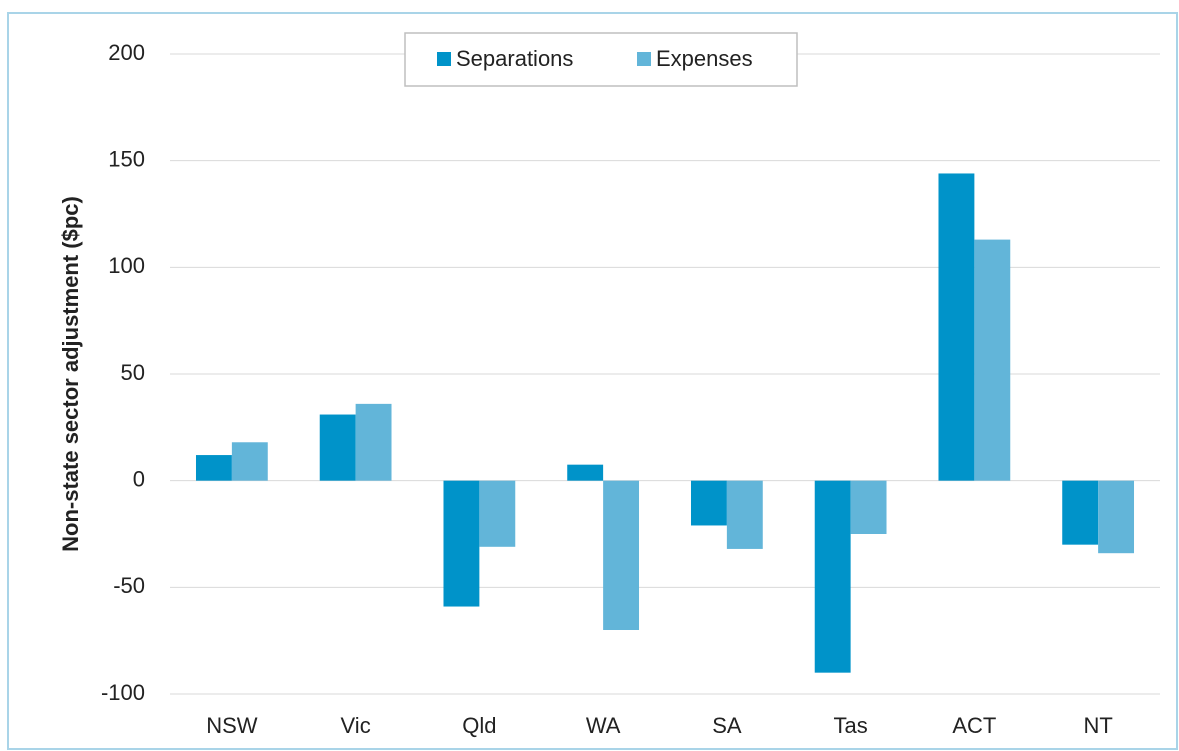 The image size is (1179, 751). Describe the element at coordinates (603, 725) in the screenshot. I see `x-tick-label: WA` at that location.